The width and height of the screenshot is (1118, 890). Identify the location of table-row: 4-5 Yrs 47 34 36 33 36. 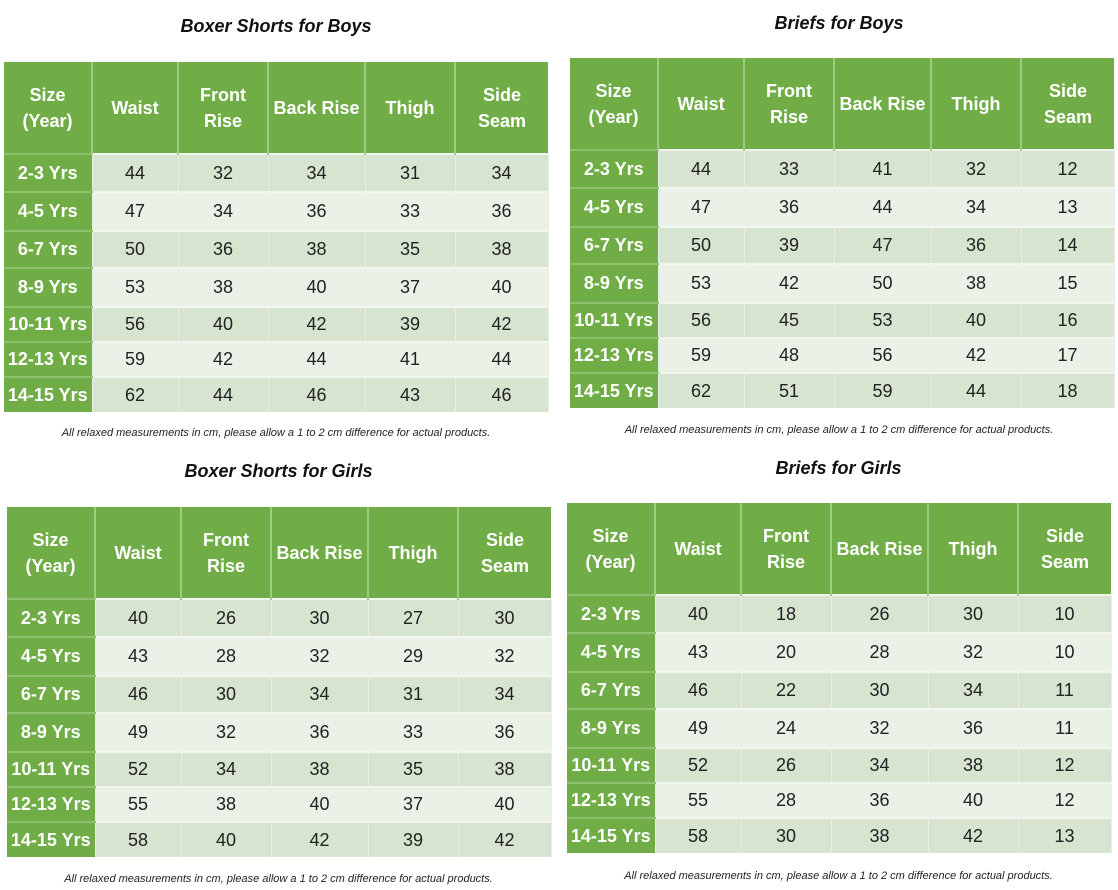
(276, 211).